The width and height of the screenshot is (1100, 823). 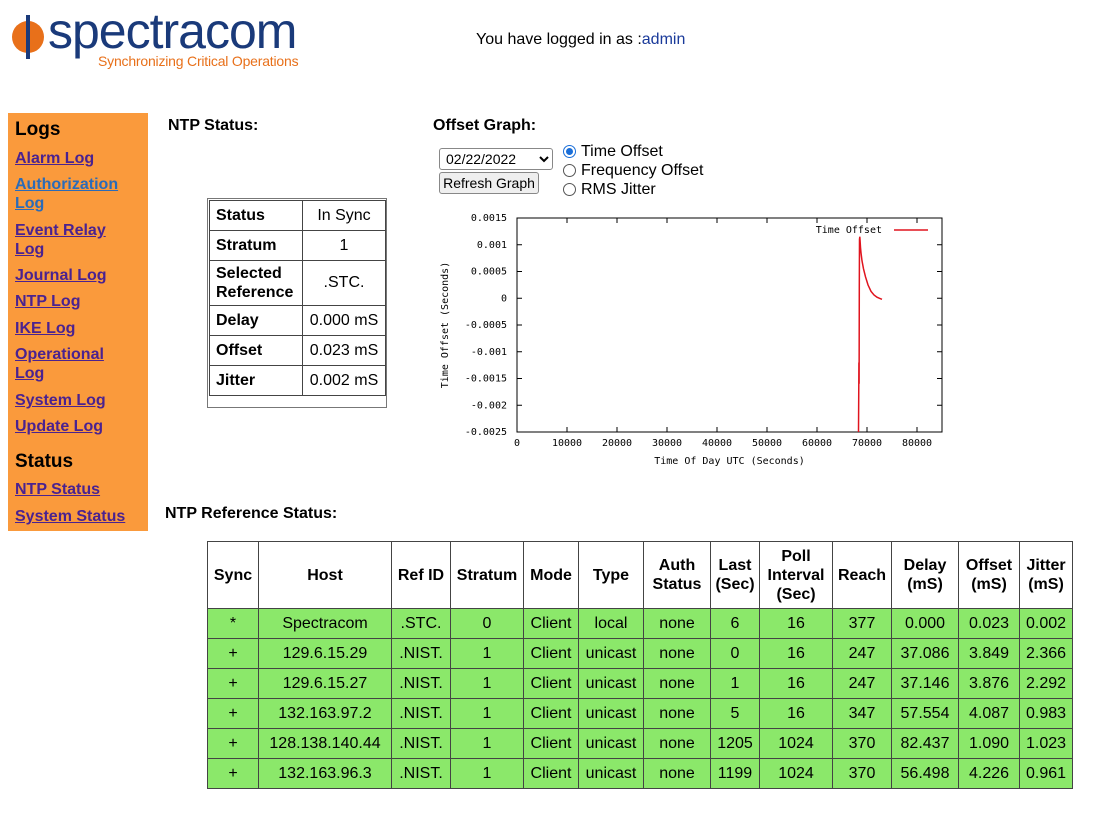 I want to click on radio-selected-icon, so click(x=569, y=151).